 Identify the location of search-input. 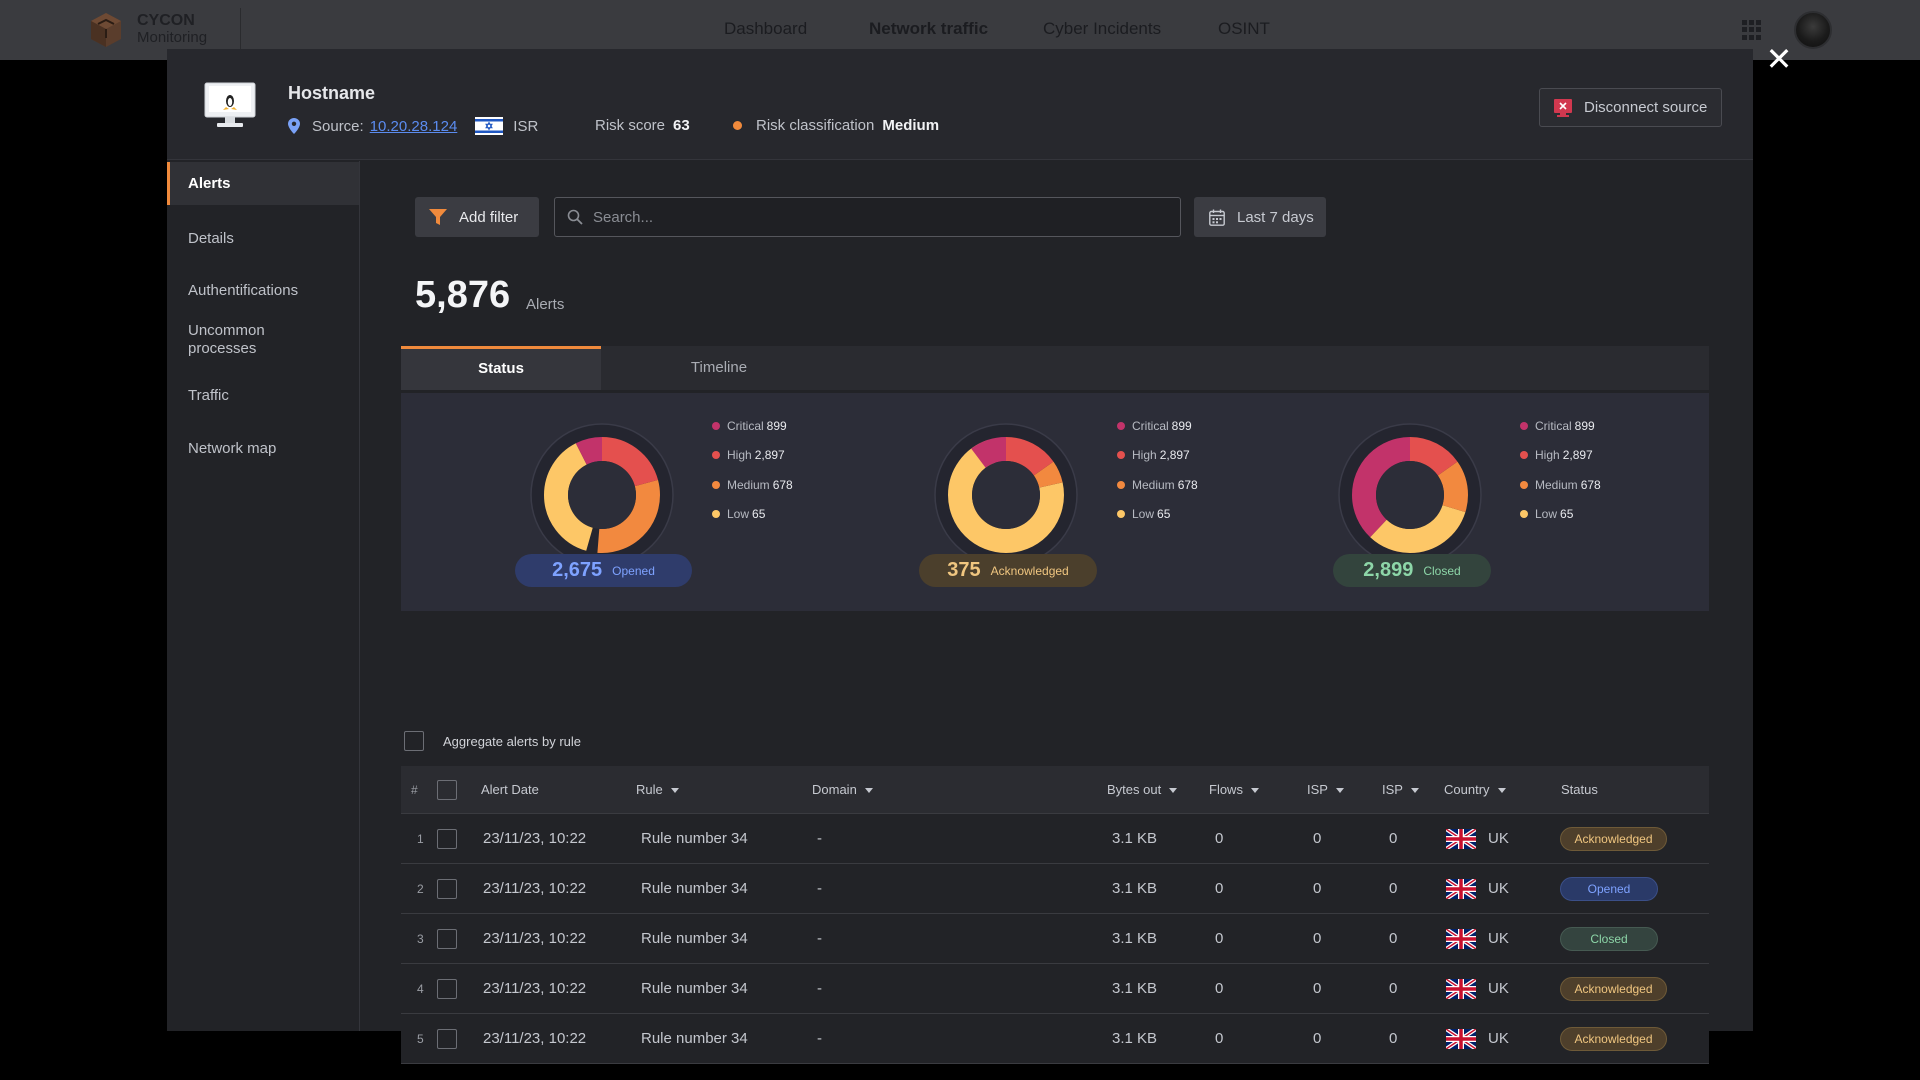
(873, 217).